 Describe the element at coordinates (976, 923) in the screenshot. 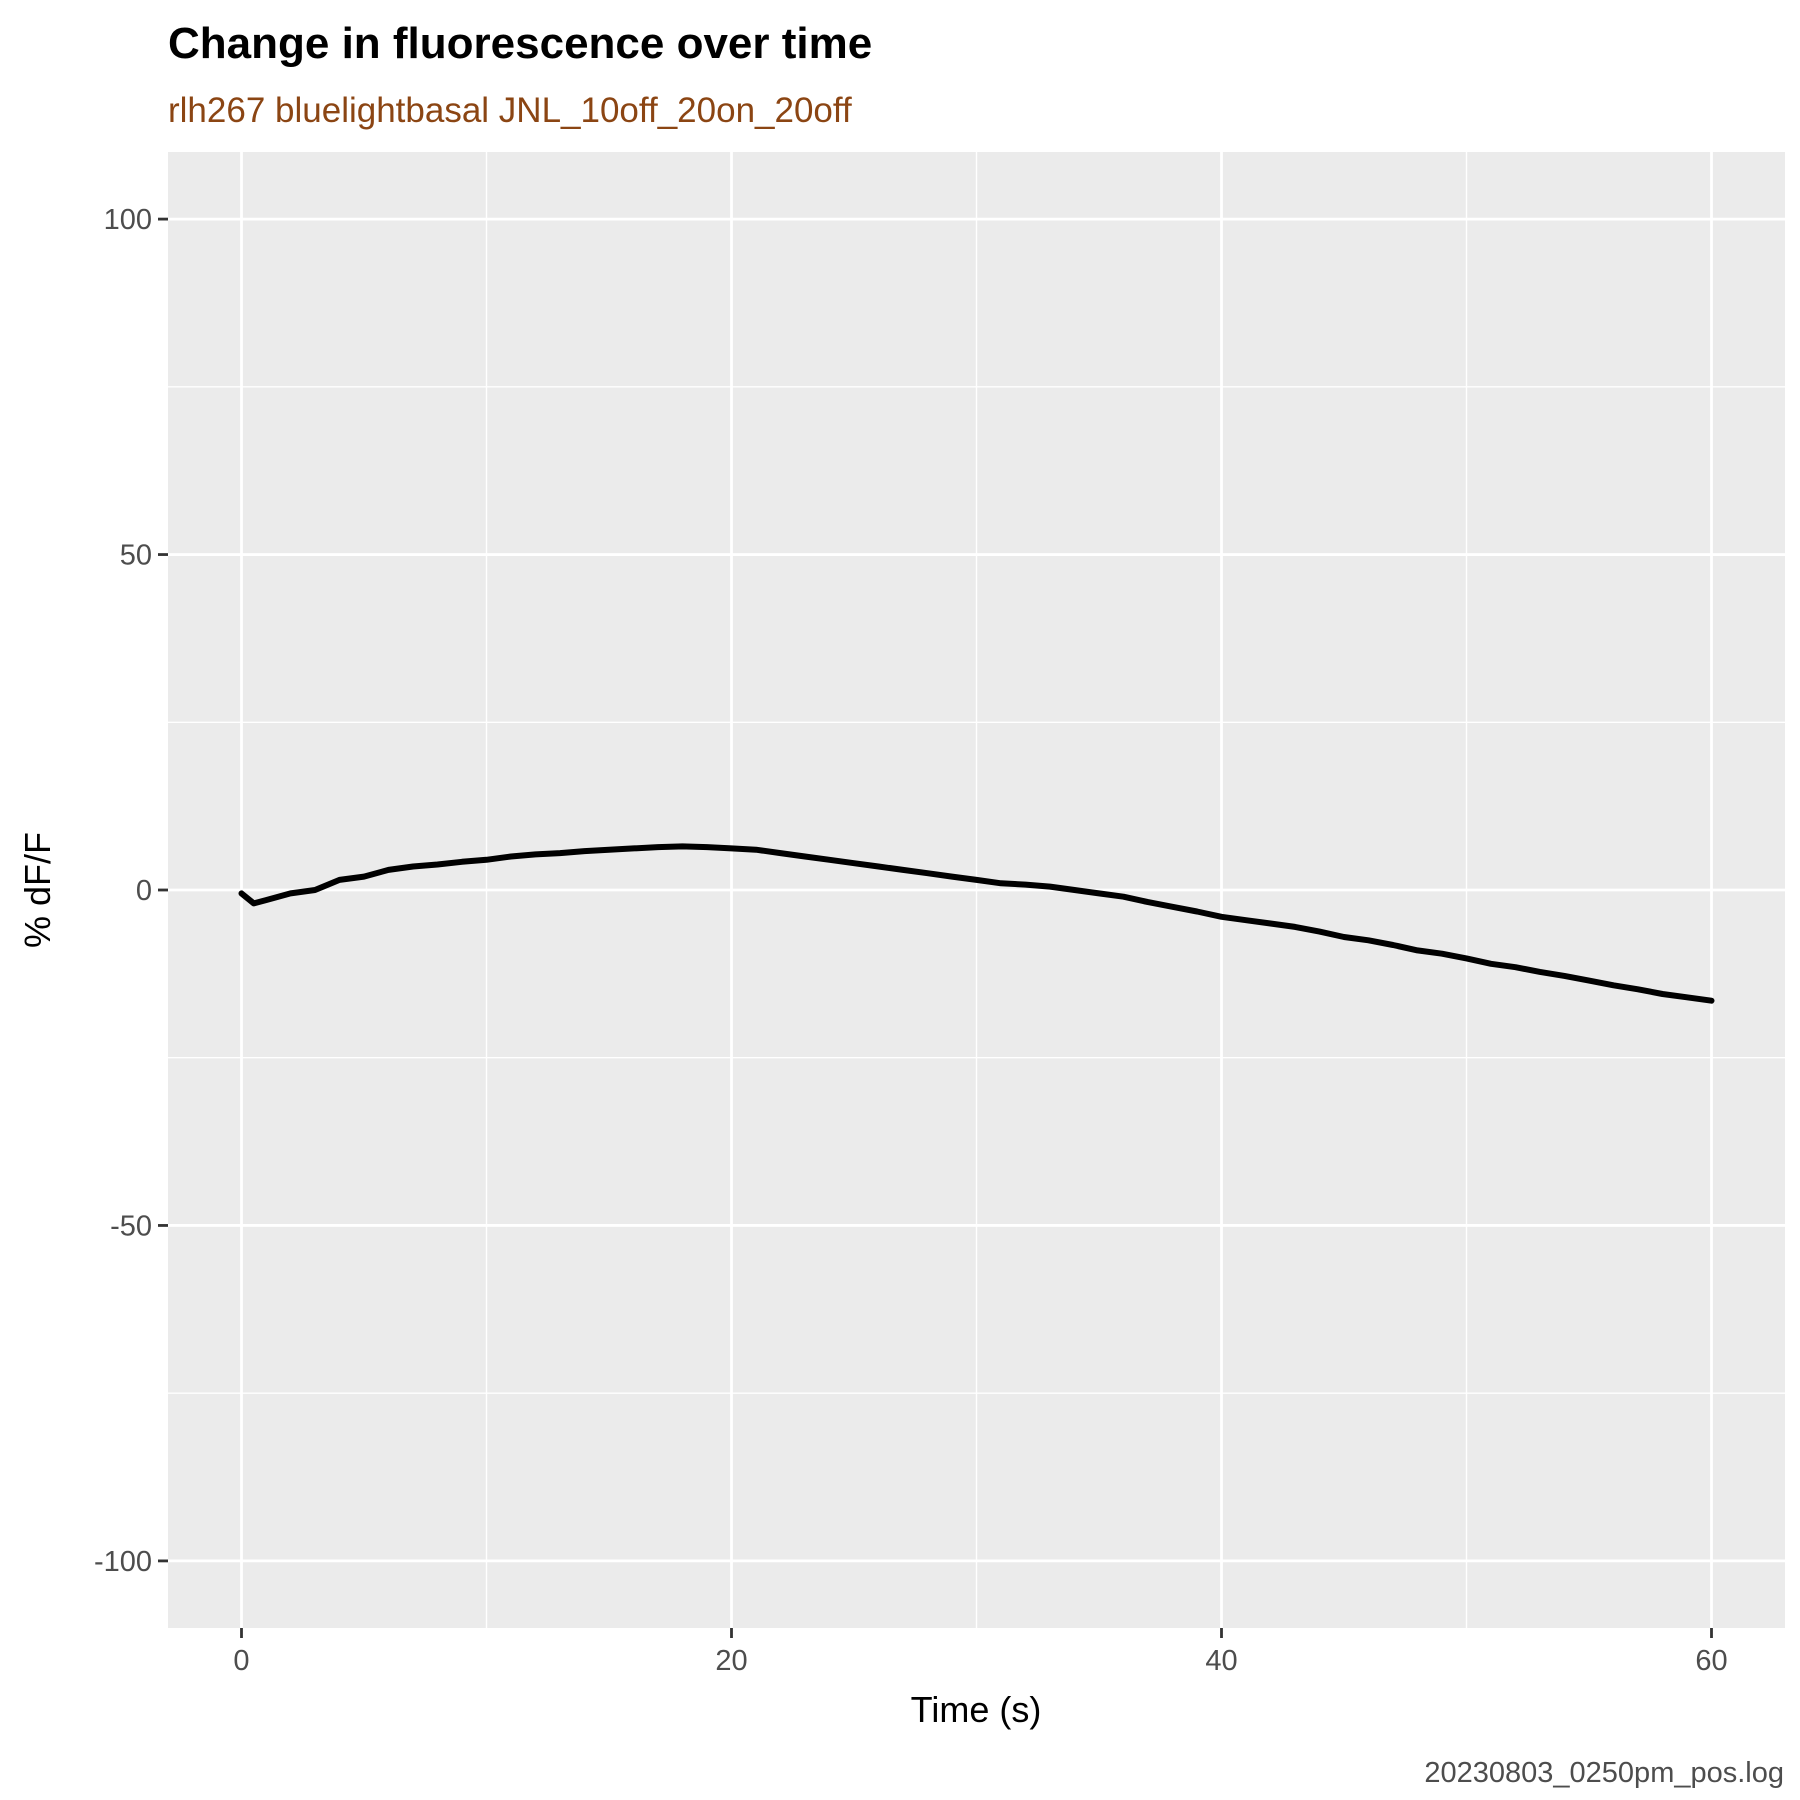

I see `series-line` at that location.